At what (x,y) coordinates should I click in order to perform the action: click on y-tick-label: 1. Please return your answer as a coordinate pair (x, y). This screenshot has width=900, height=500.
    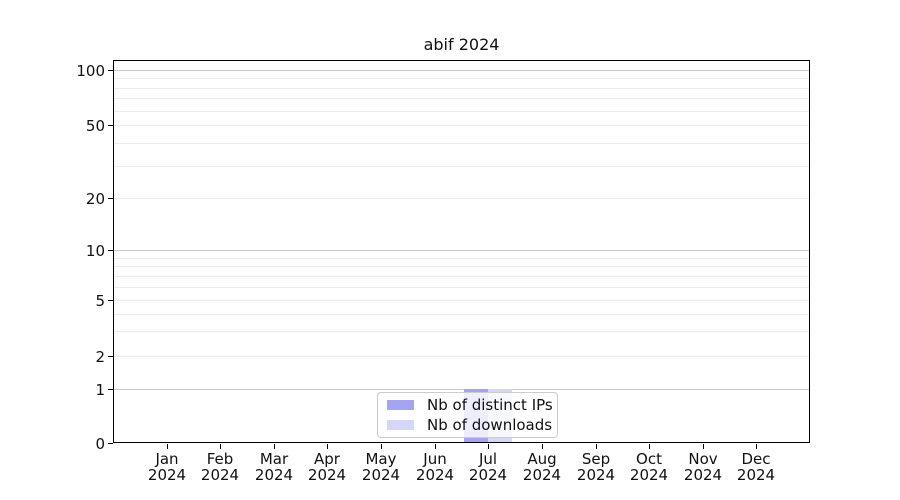
    Looking at the image, I should click on (100, 390).